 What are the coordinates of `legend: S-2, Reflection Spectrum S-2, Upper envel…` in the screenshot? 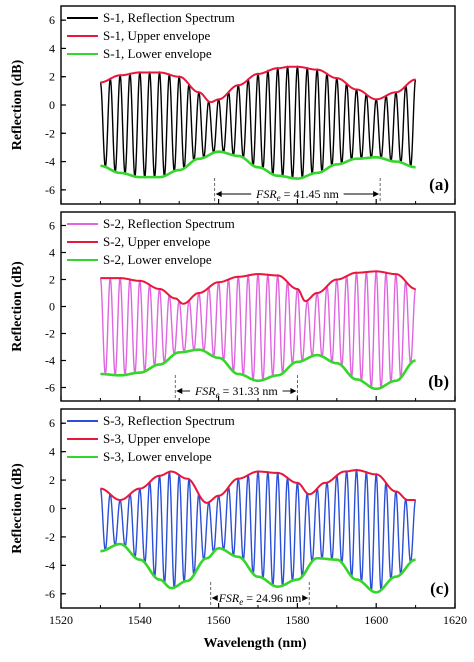 It's located at (151, 241).